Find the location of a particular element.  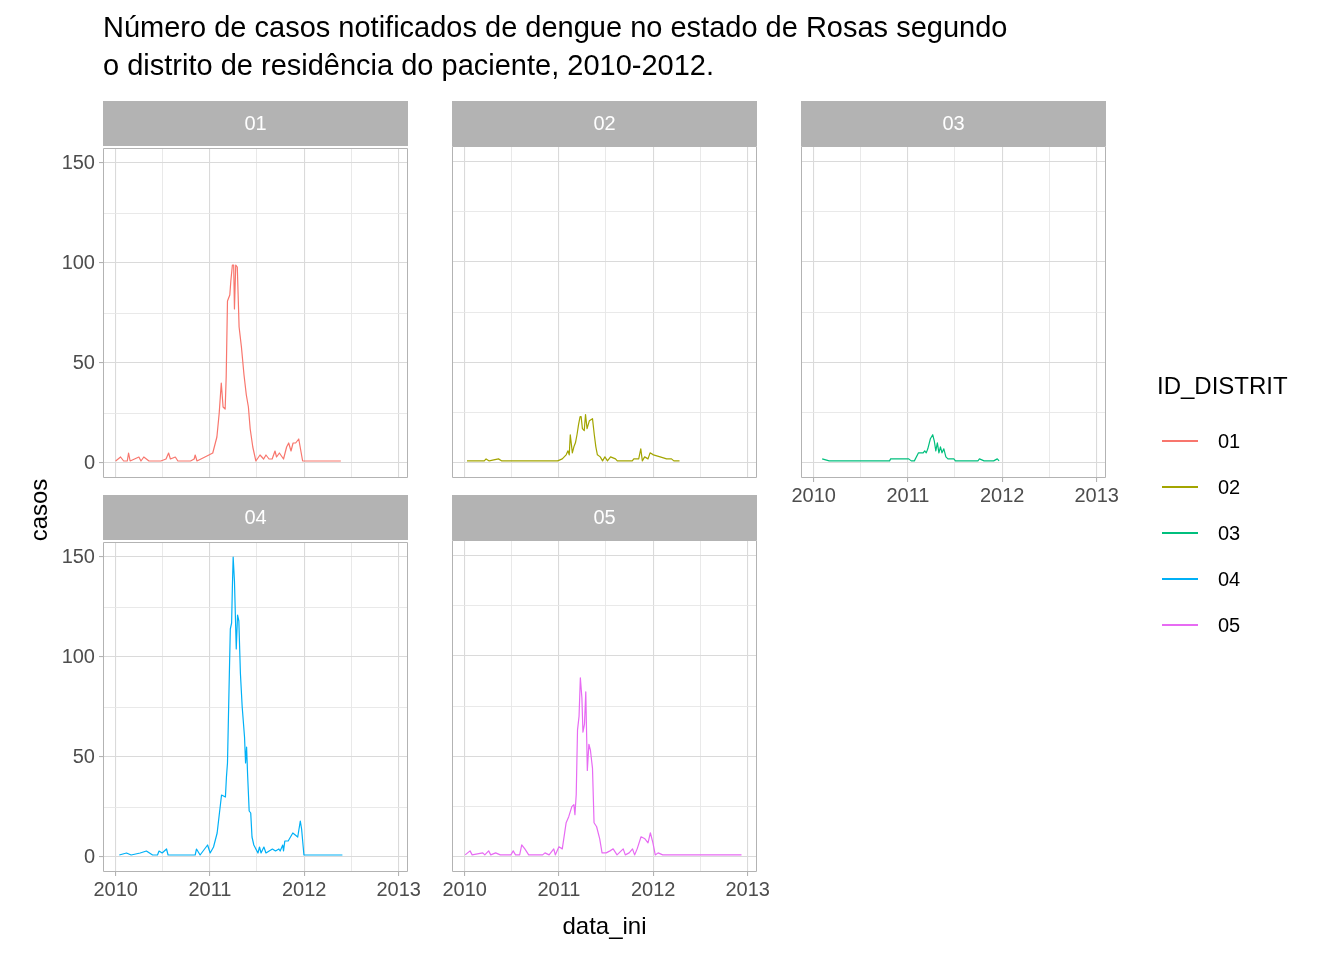

chart-title: 03 is located at coordinates (953, 123).